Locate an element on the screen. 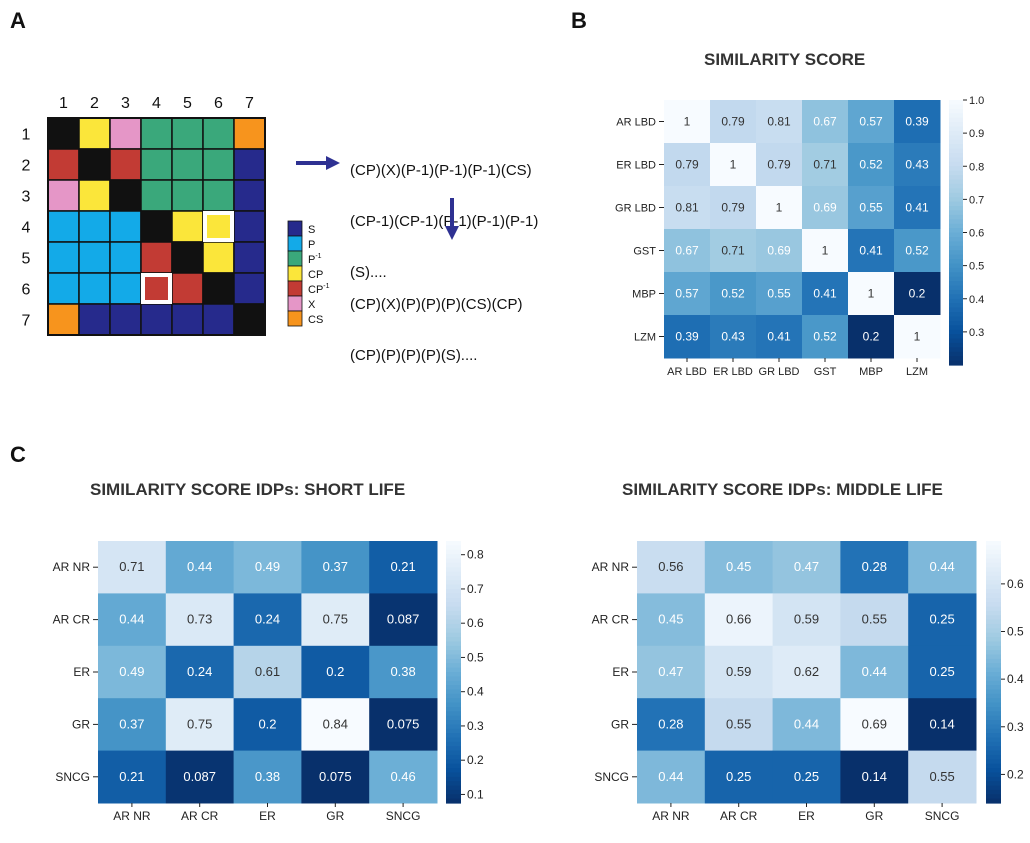 The height and width of the screenshot is (843, 1030). legend-swatch is located at coordinates (295, 318).